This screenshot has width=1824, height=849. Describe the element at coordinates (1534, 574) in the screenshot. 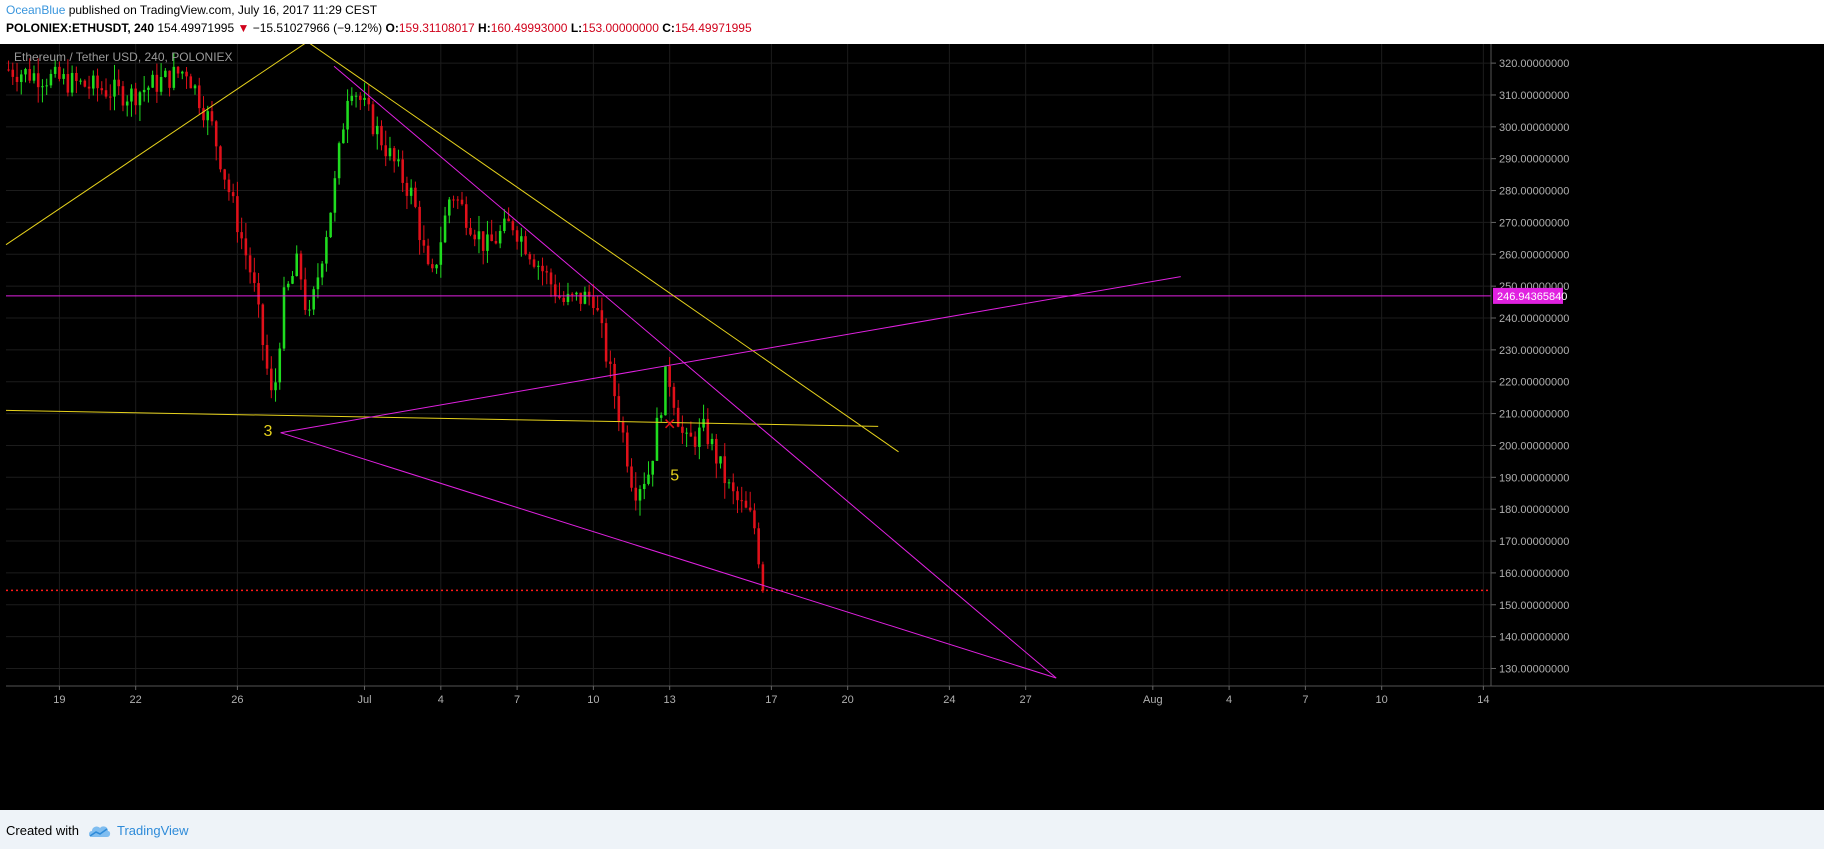

I see `y-tick-label: 160.00000000` at that location.